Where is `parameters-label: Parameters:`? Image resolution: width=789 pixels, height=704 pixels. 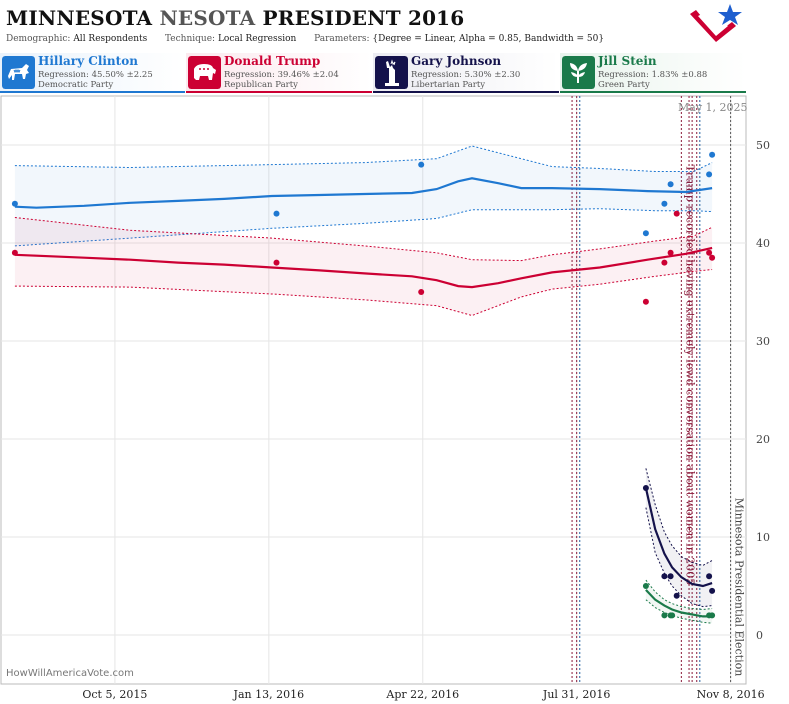
parameters-label: Parameters: is located at coordinates (342, 39).